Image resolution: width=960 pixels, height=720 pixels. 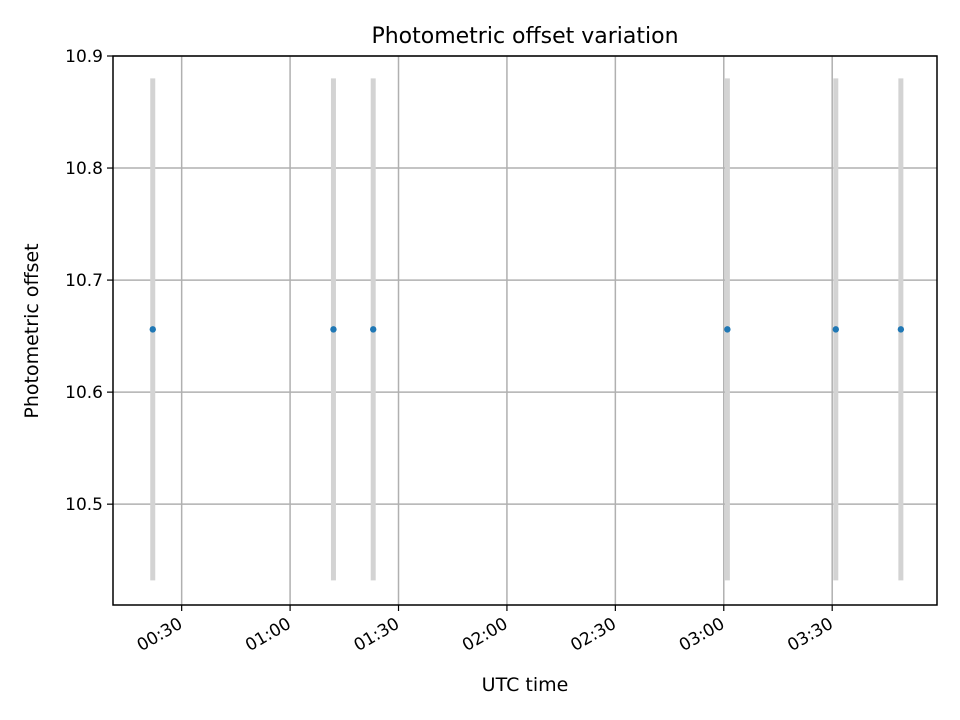 I want to click on chart-title: Photometric offset variation, so click(x=524, y=36).